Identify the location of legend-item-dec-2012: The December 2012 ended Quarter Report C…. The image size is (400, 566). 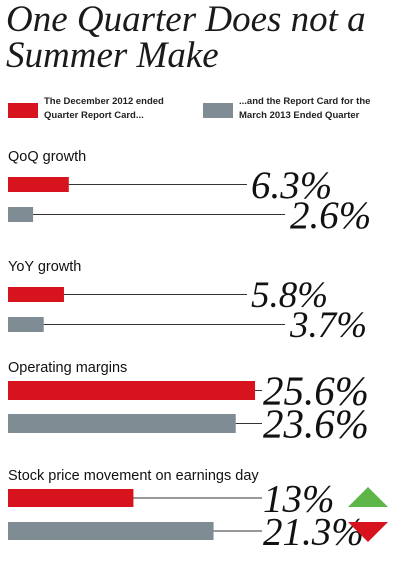
(91, 109).